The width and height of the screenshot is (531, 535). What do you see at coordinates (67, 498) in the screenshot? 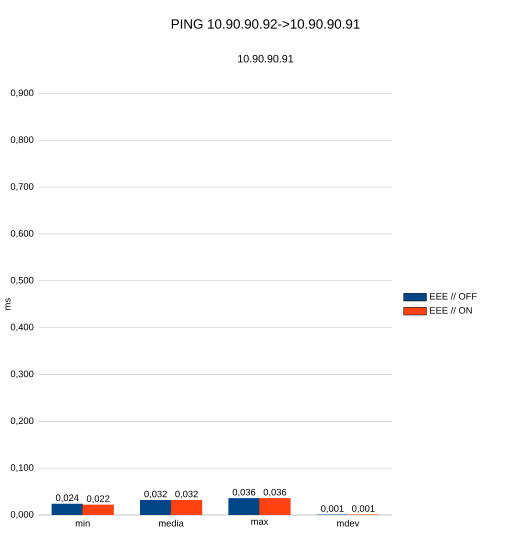
I see `data-label: 0,024` at bounding box center [67, 498].